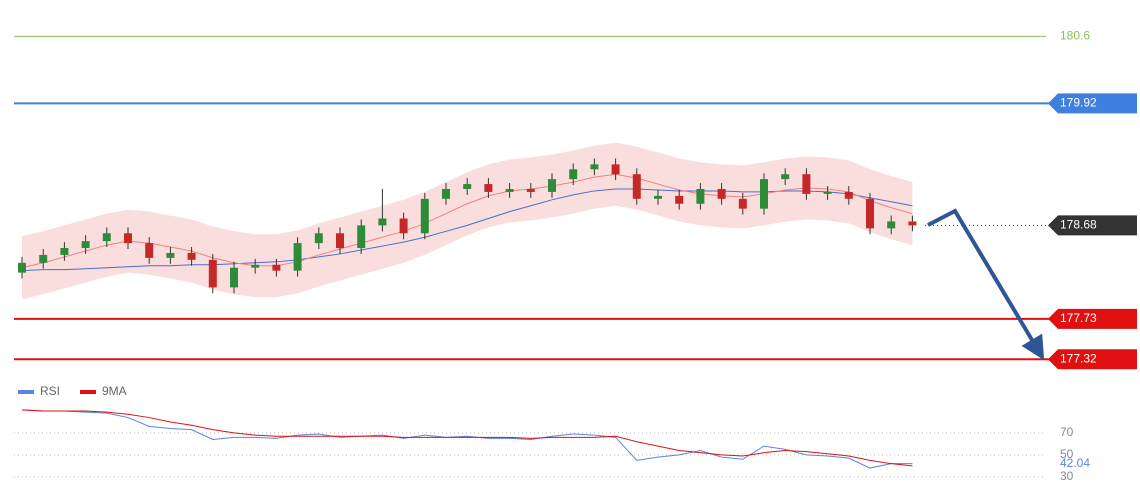 Image resolution: width=1140 pixels, height=500 pixels. I want to click on y-tick-label: 70, so click(1067, 432).